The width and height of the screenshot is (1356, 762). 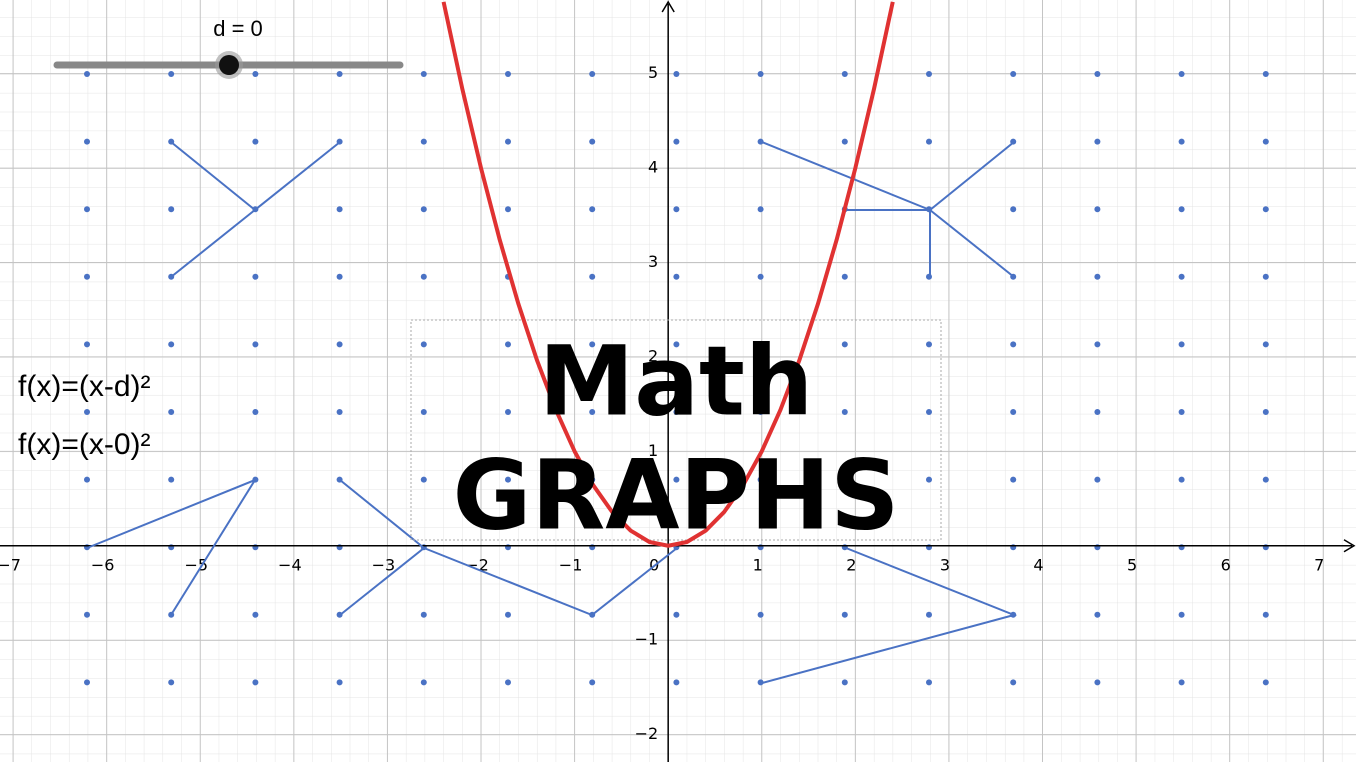 I want to click on y-arrow, so click(x=668, y=6).